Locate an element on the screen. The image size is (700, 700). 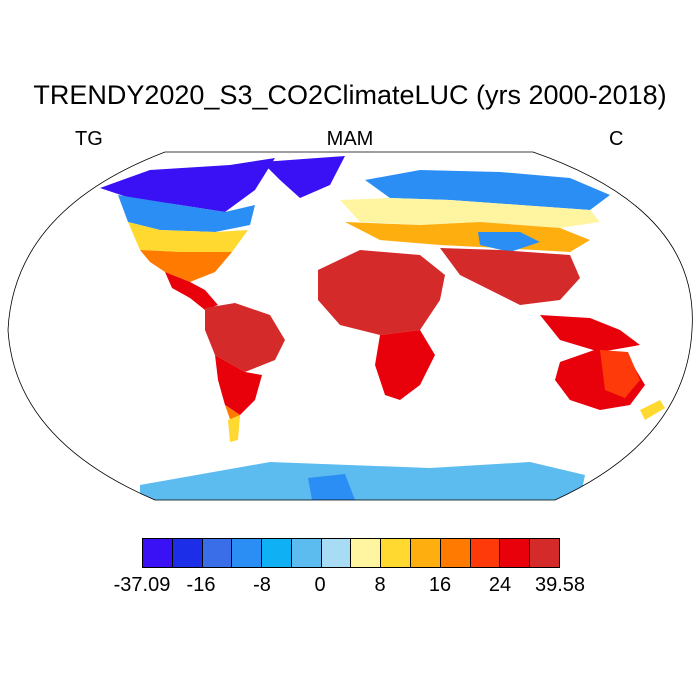
colorbar-tick-label: -16 is located at coordinates (201, 585).